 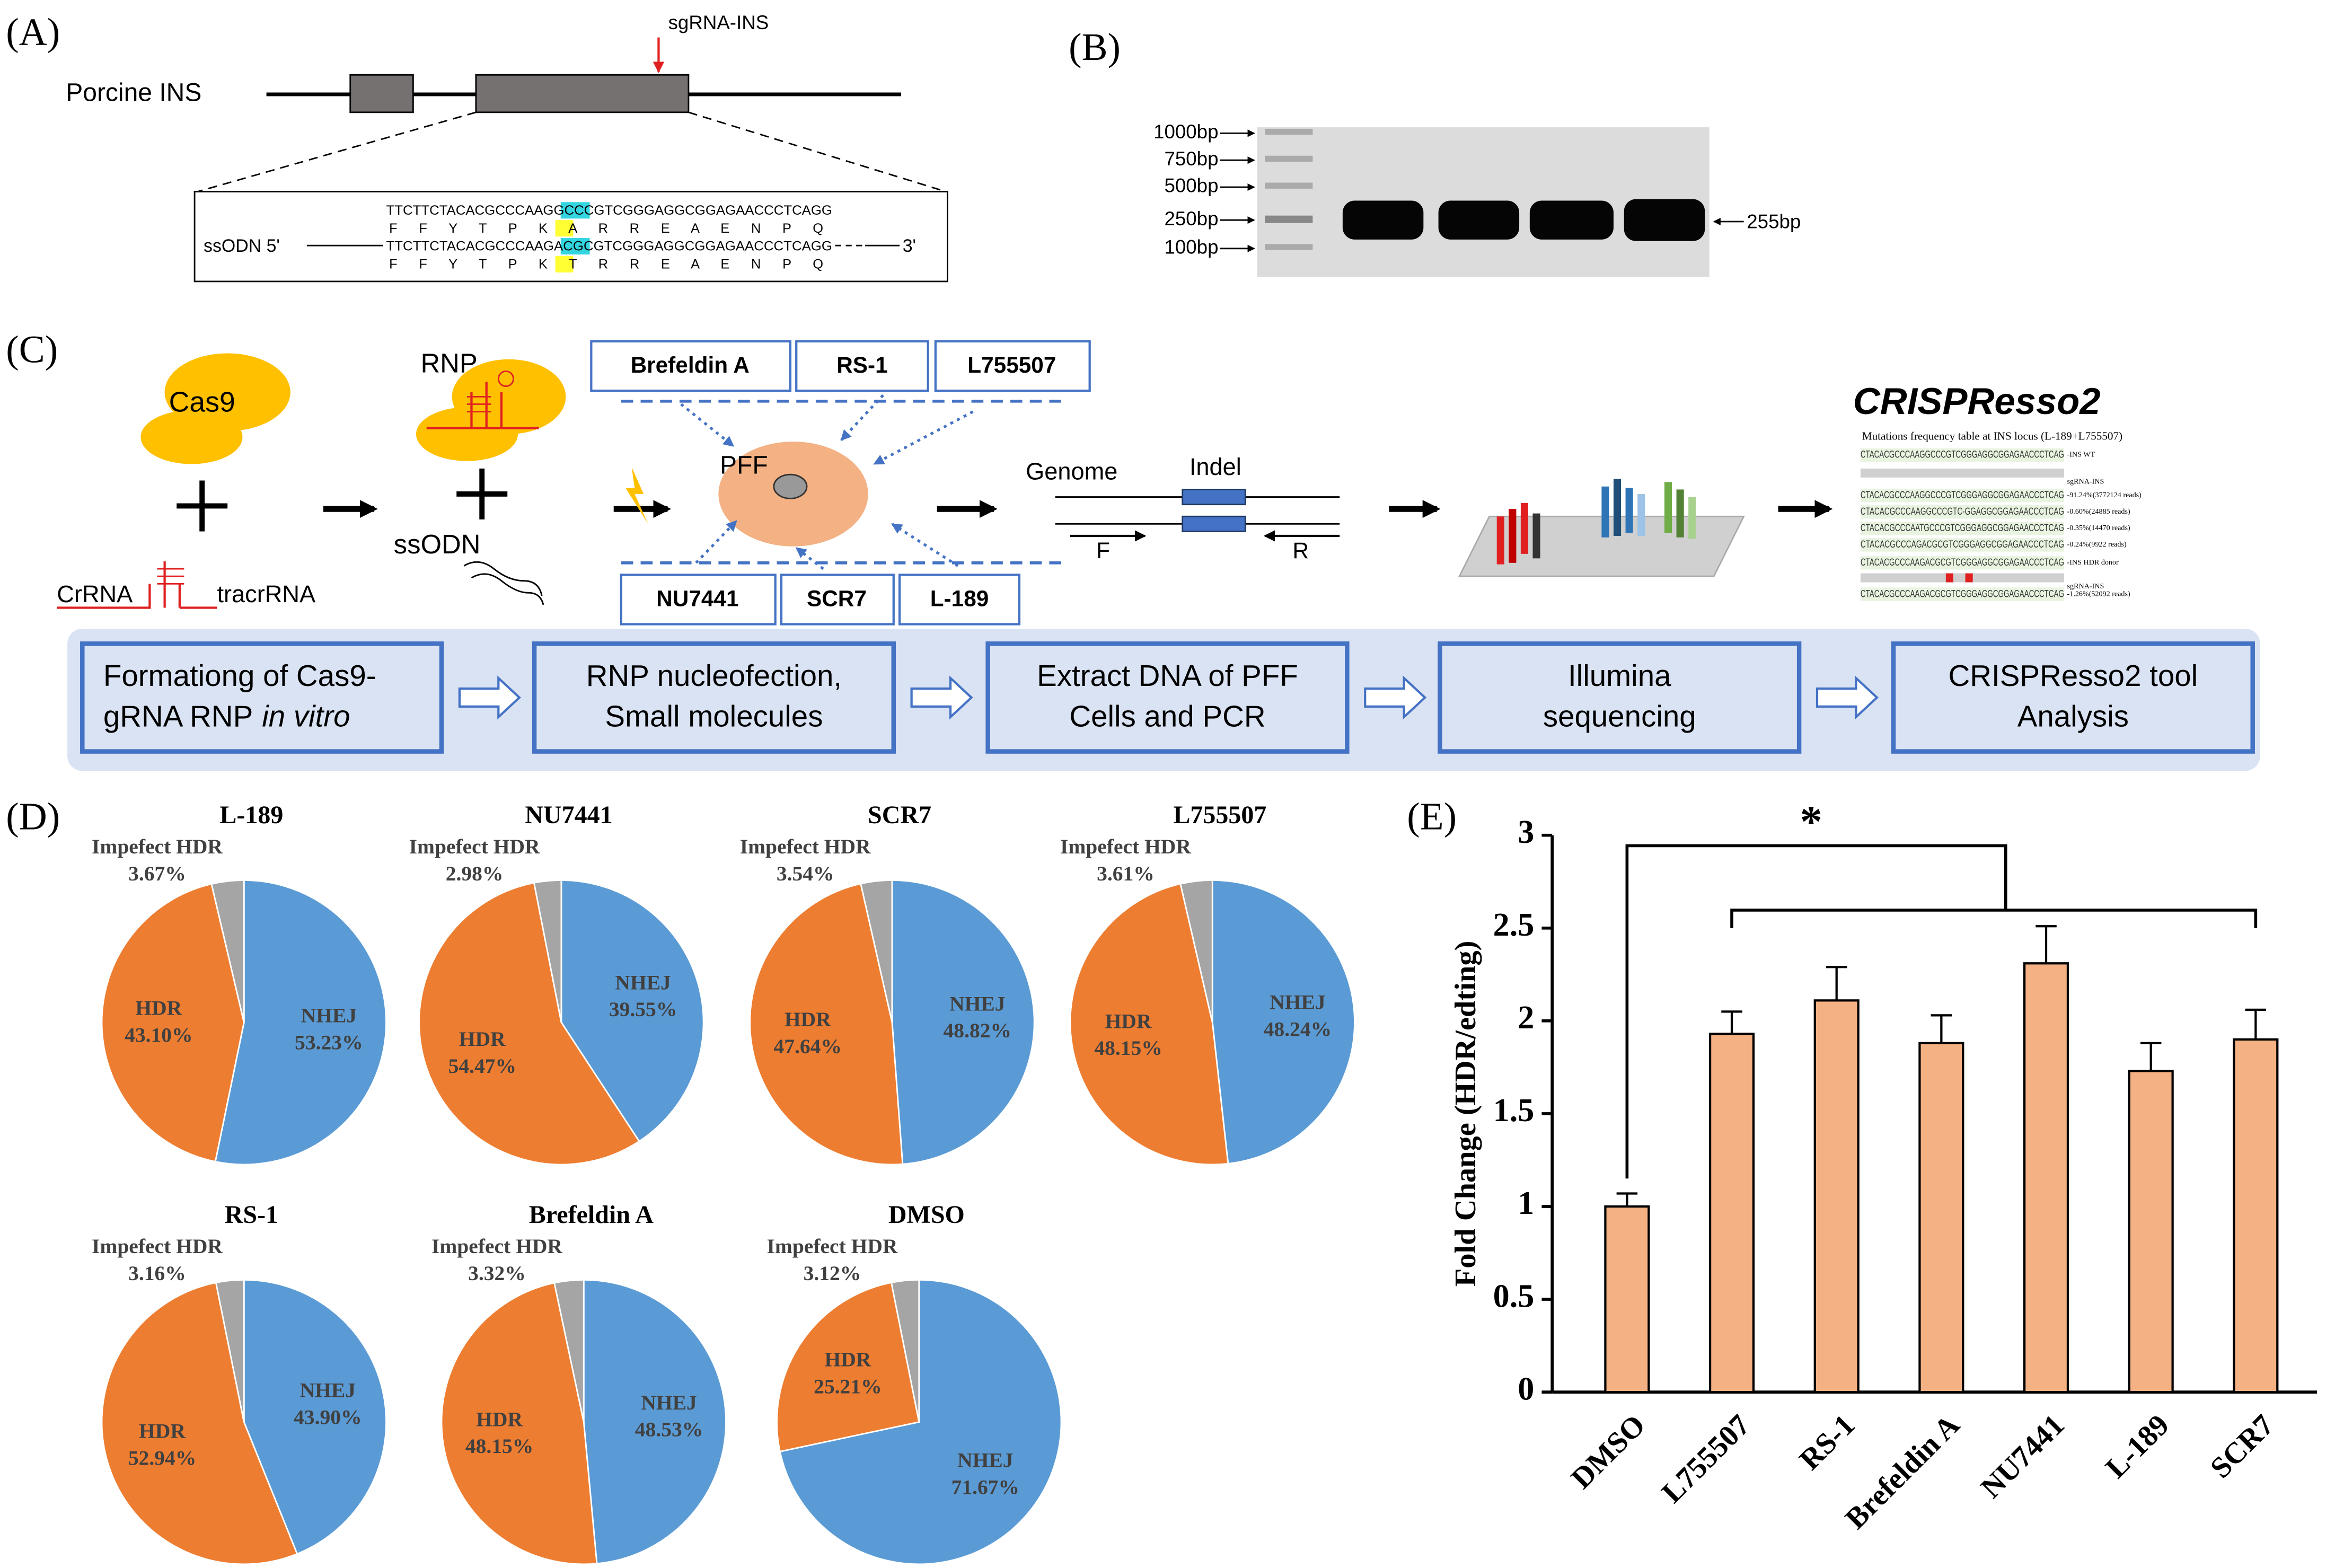 I want to click on sgrna-bar, so click(x=1962, y=578).